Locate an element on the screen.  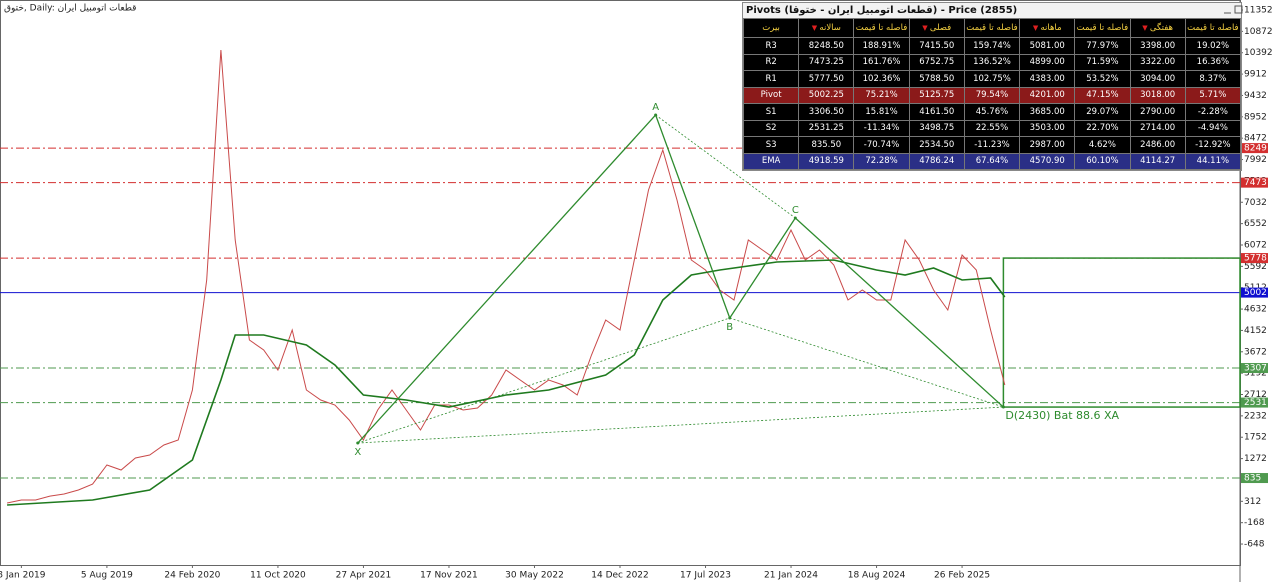
table-cell: 3498.75 is located at coordinates (936, 128).